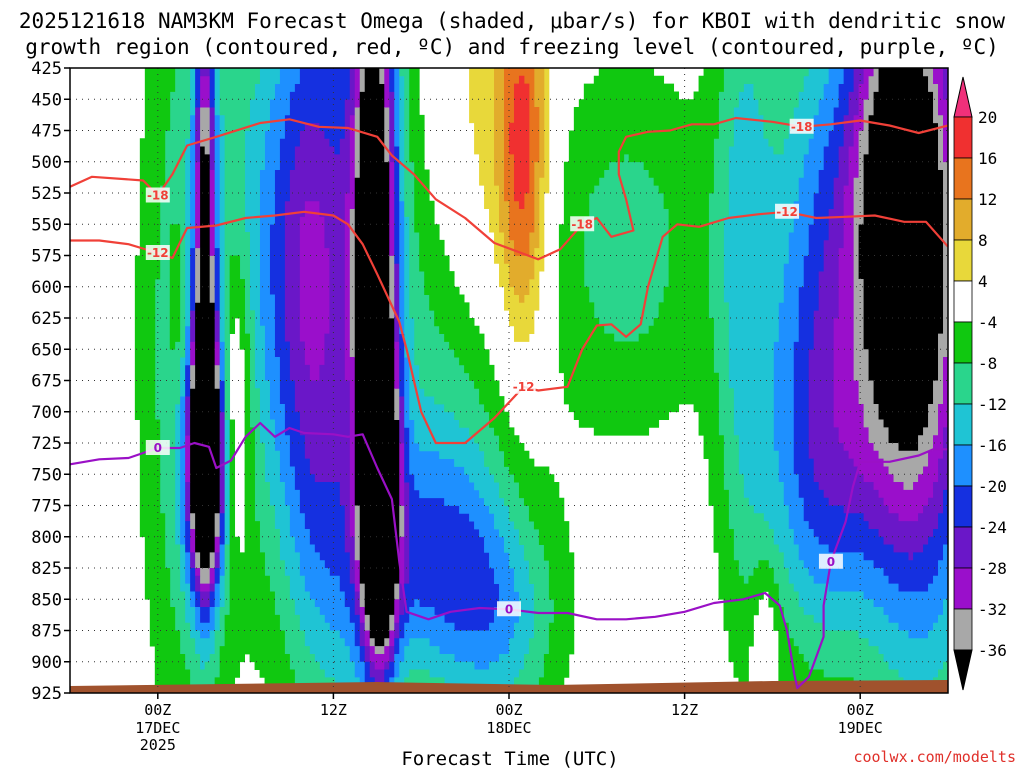  Describe the element at coordinates (46, 507) in the screenshot. I see `y-tick-label-775: 775` at that location.